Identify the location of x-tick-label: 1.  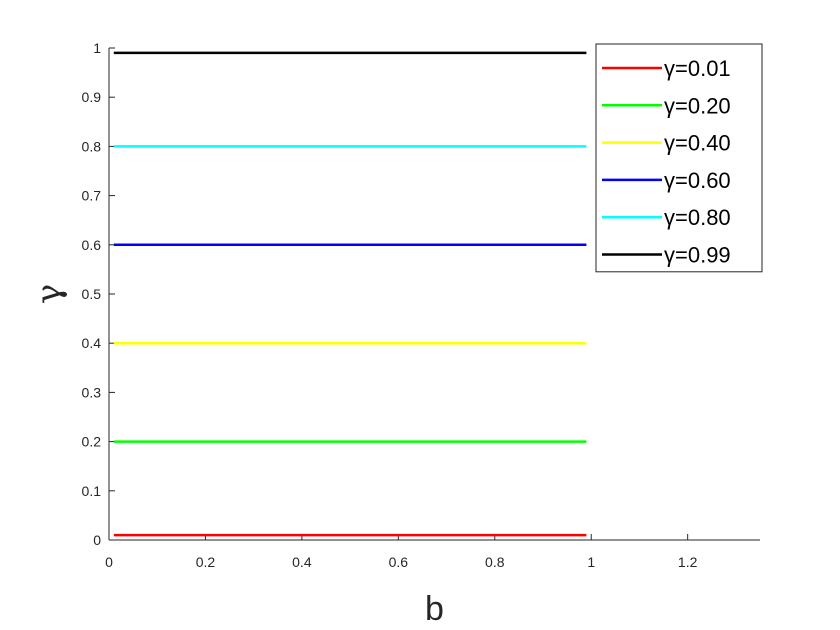
(591, 562).